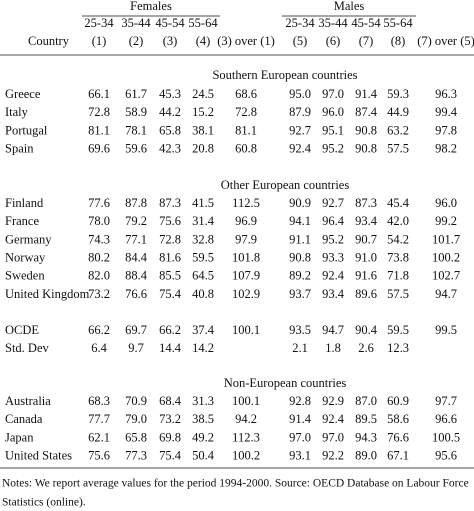 Image resolution: width=474 pixels, height=511 pixels. I want to click on cell: 2.1, so click(300, 348).